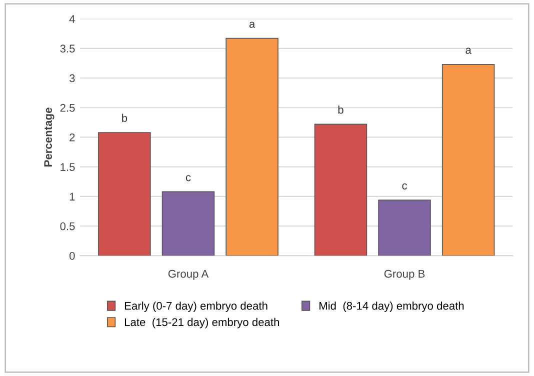 Image resolution: width=534 pixels, height=376 pixels. Describe the element at coordinates (49, 137) in the screenshot. I see `y-axis-title: Percentage` at that location.